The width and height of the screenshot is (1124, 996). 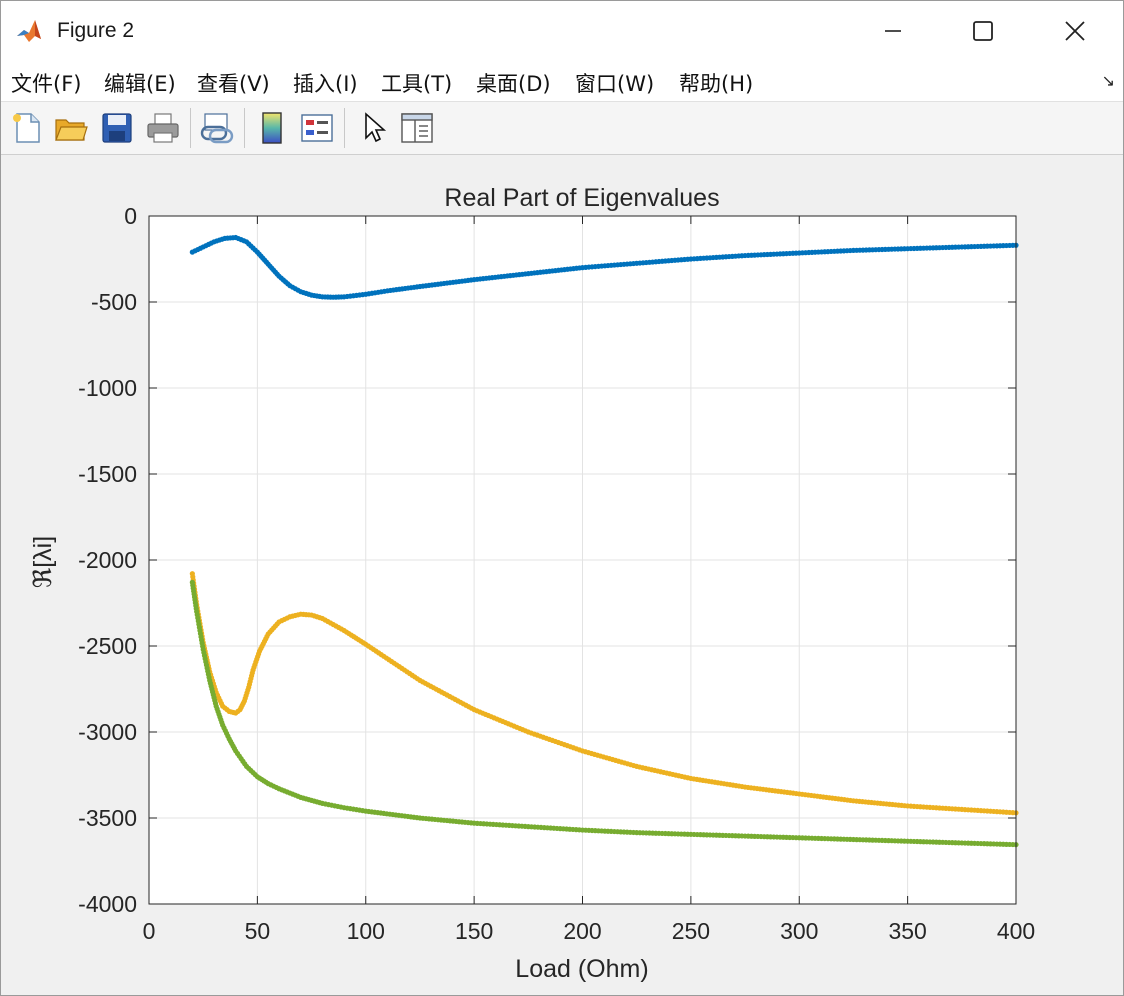 I want to click on menu-desktop: 桌面(D), so click(x=513, y=84).